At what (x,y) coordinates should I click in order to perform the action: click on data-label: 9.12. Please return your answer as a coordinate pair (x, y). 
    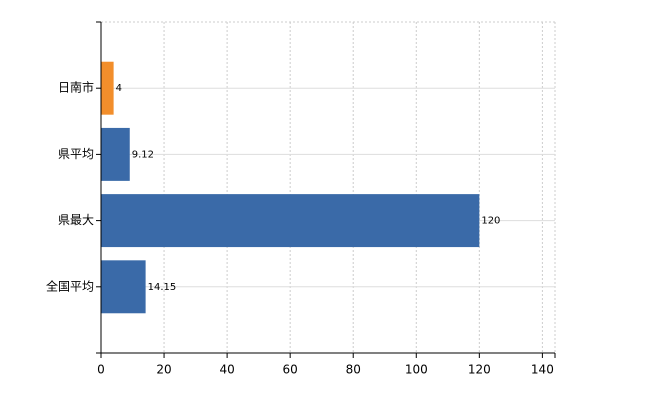
    Looking at the image, I should click on (143, 154).